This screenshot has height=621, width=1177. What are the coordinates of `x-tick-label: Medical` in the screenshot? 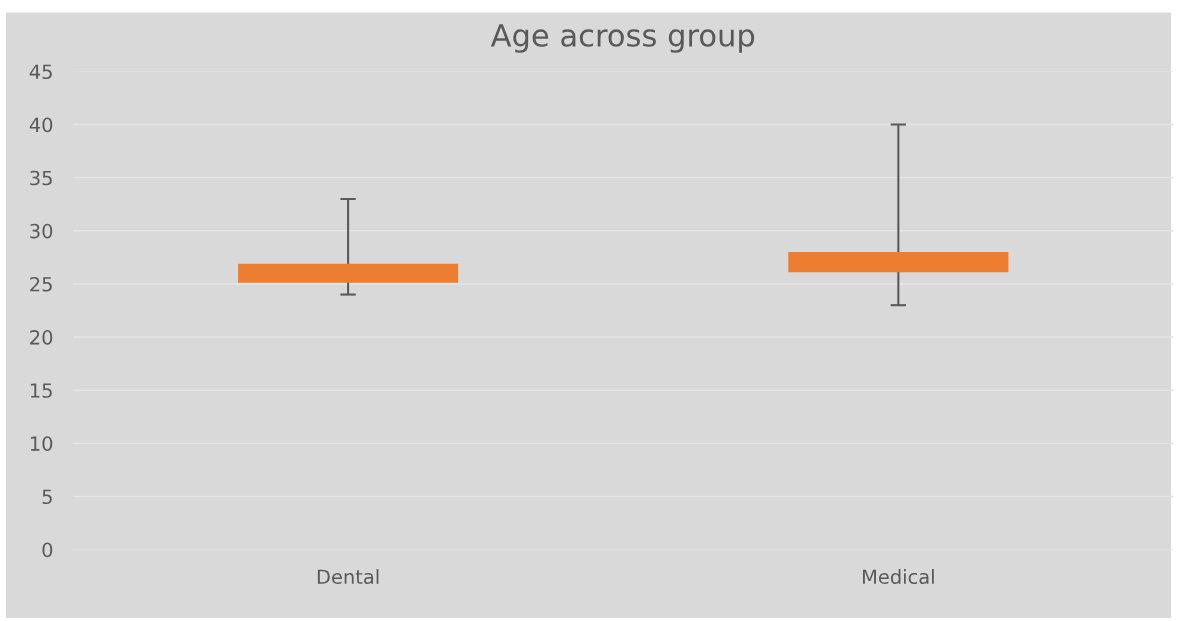 It's located at (898, 577).